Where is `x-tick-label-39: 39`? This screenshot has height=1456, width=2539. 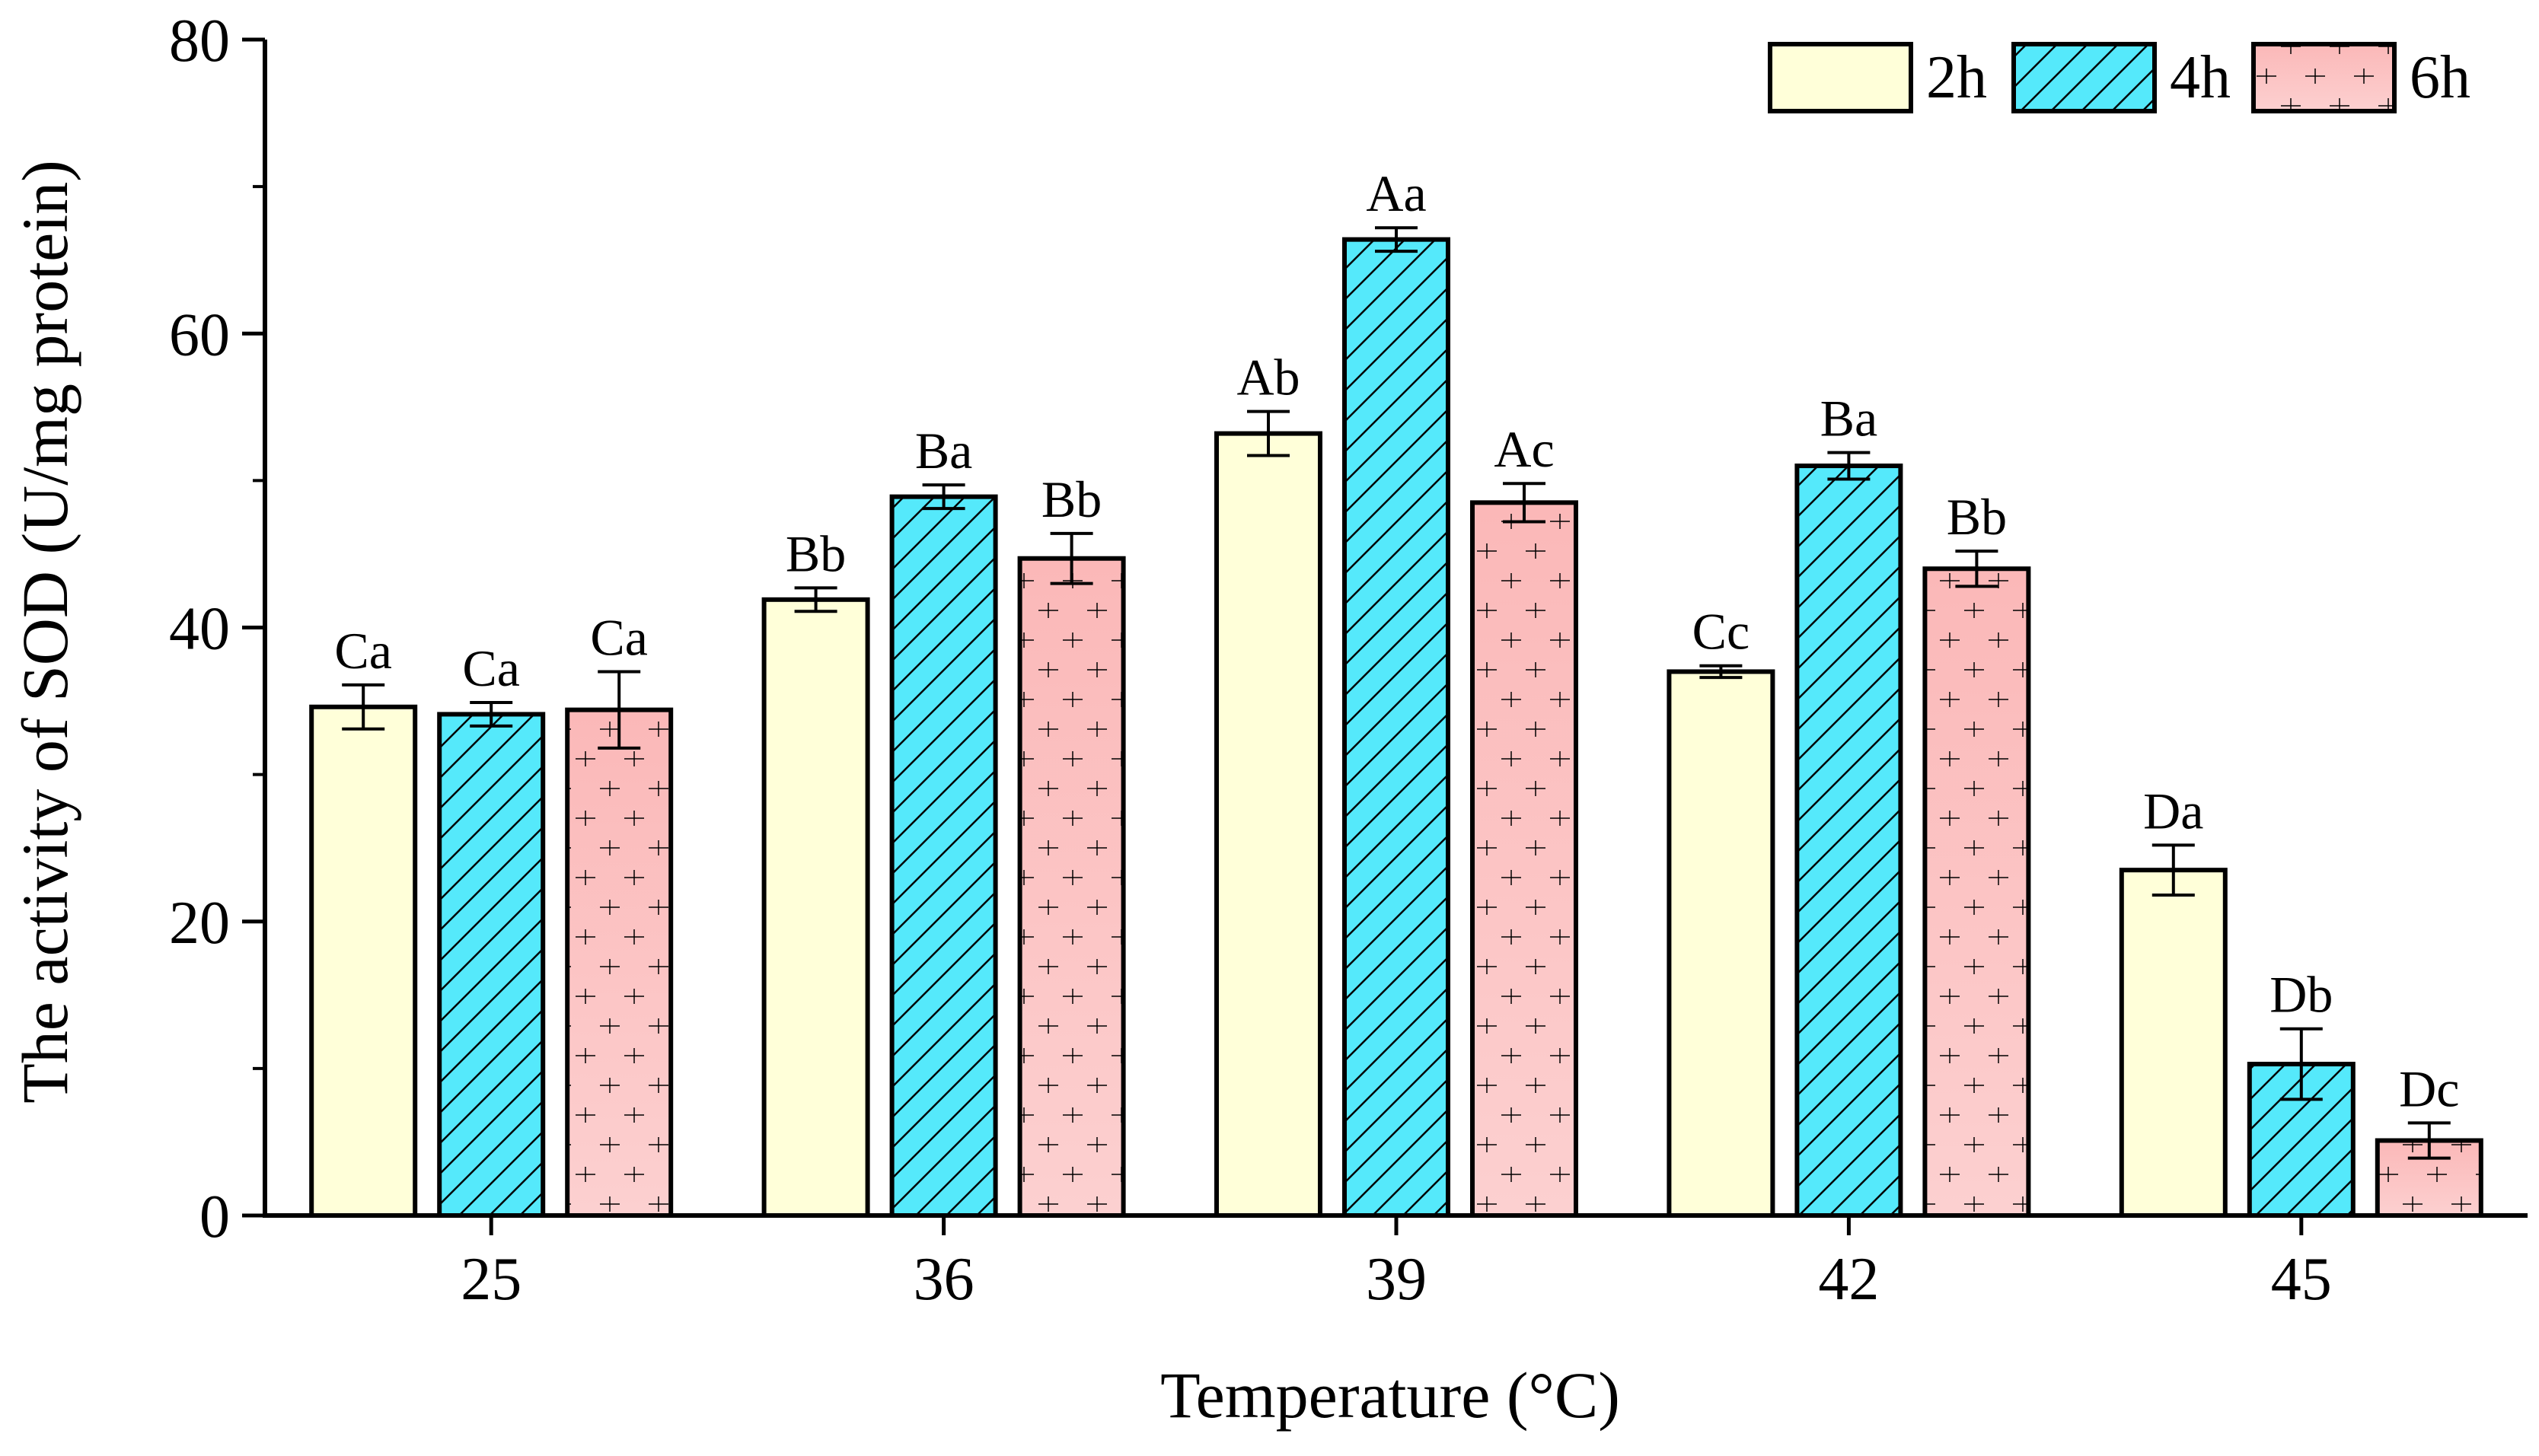 x-tick-label-39: 39 is located at coordinates (1396, 1279).